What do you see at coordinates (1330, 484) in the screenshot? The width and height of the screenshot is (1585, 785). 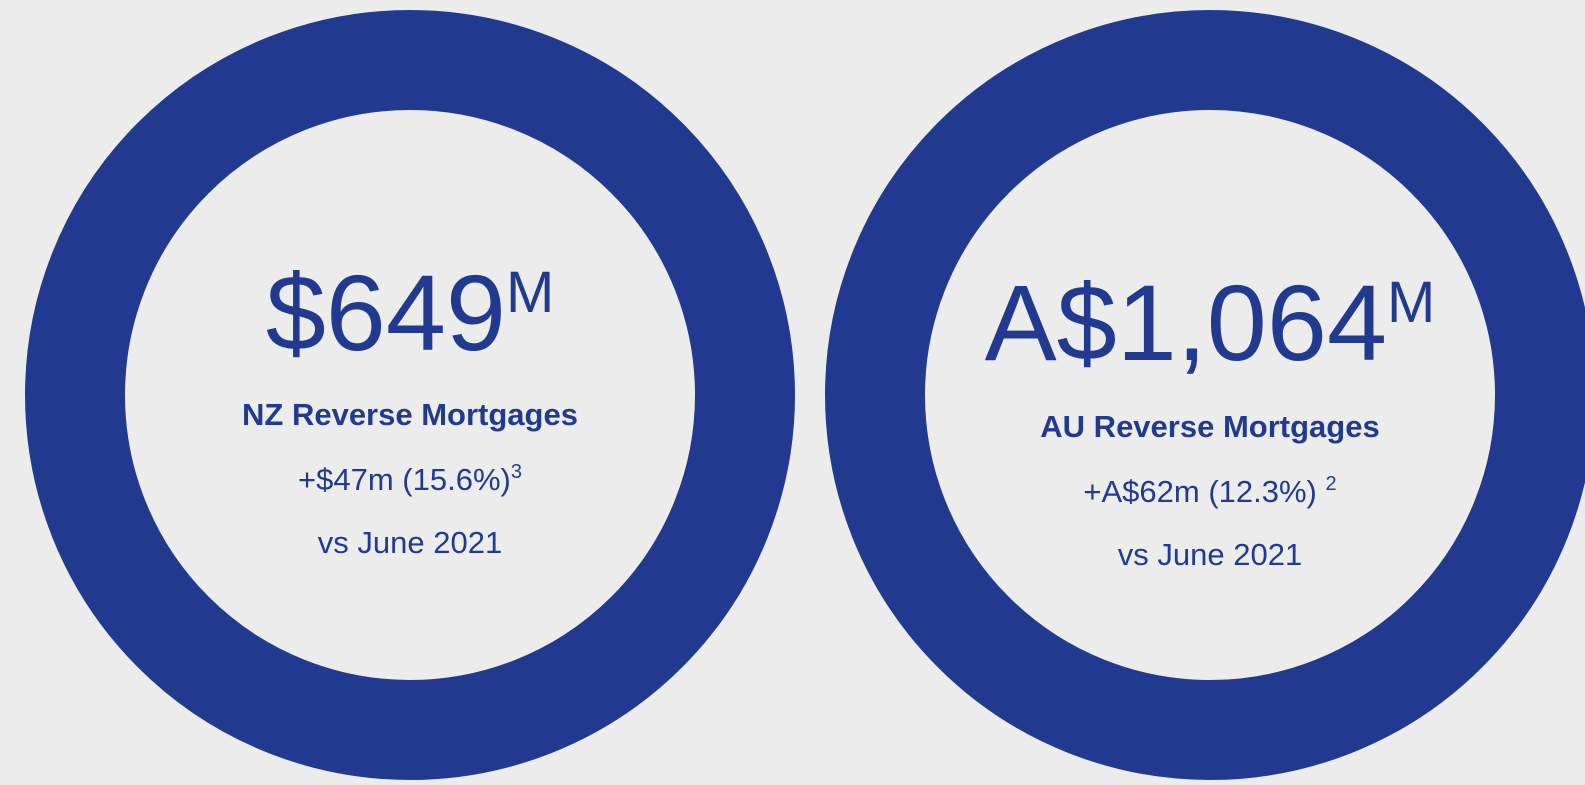 I see `footnote: 2` at bounding box center [1330, 484].